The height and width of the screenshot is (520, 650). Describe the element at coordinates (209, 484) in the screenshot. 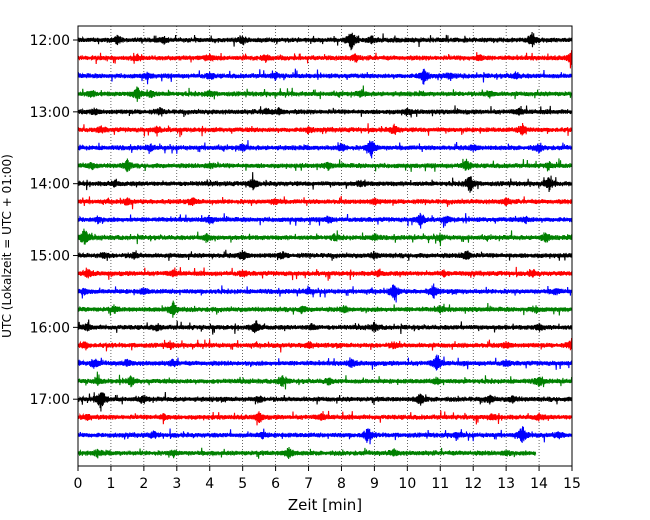

I see `x-tick-label: 4` at that location.